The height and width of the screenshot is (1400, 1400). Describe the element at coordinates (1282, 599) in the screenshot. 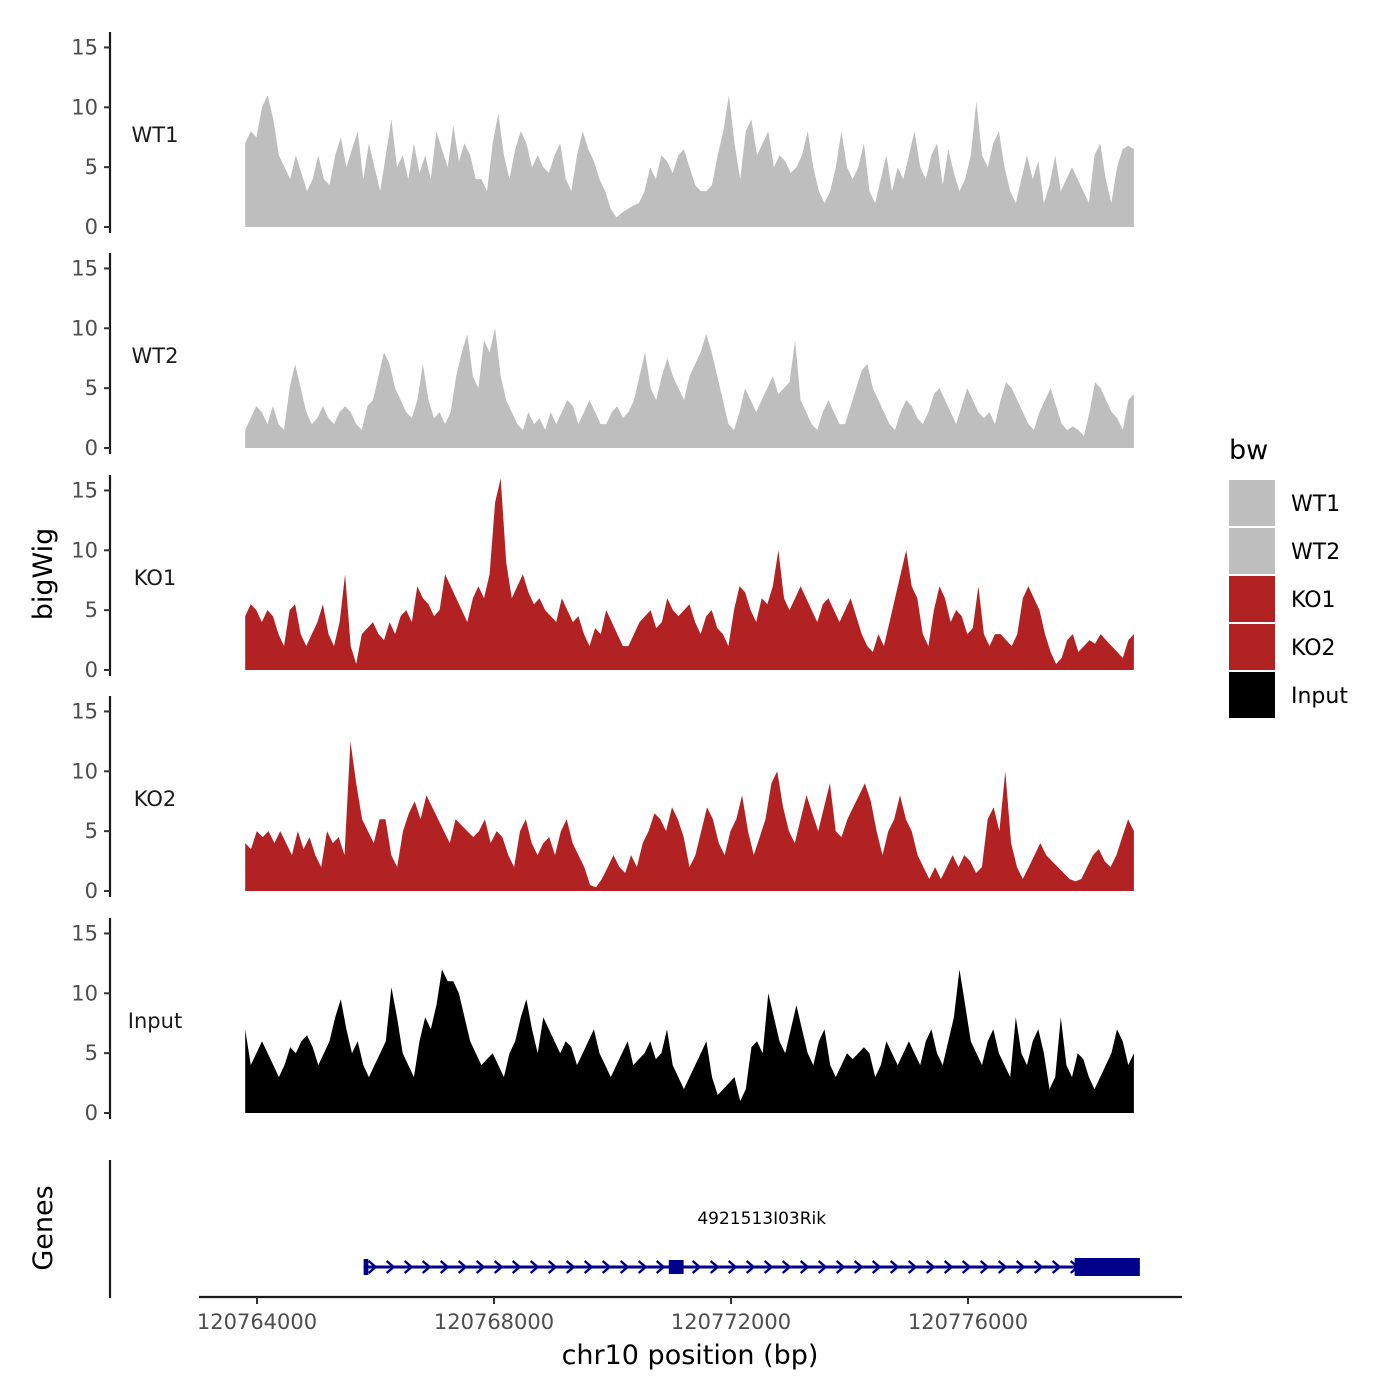

I see `legend-item-ko1: KO1` at that location.